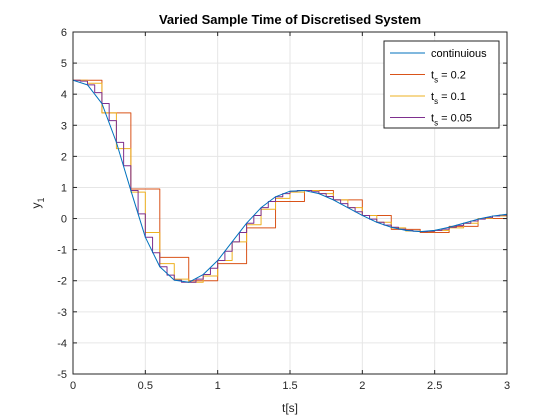 The height and width of the screenshot is (420, 560). Describe the element at coordinates (64, 188) in the screenshot. I see `y-tick-label: 1` at that location.